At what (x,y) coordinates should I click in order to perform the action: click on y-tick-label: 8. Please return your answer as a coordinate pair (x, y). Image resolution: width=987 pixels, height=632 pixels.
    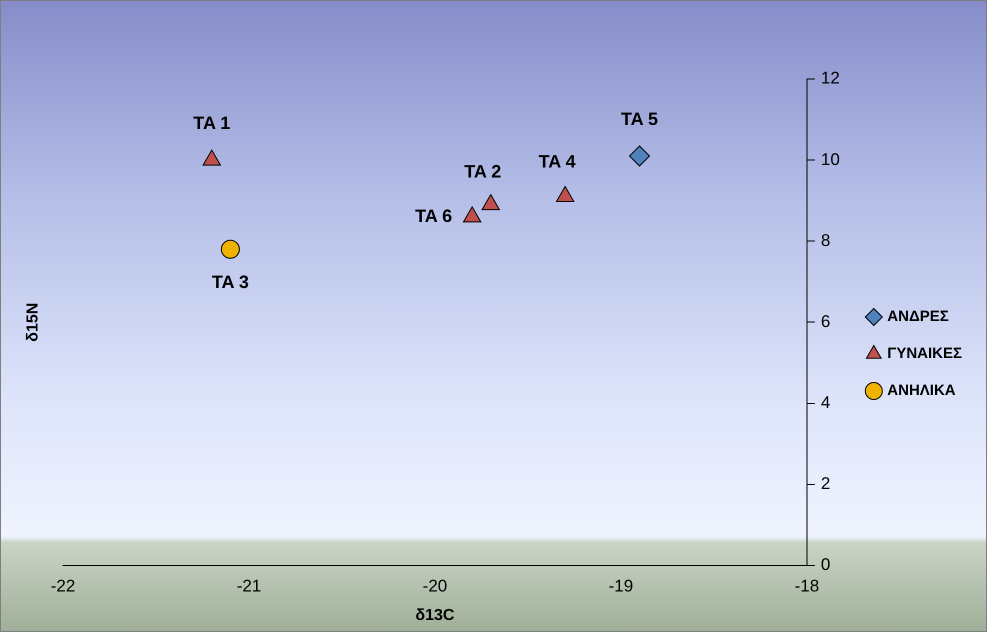
    Looking at the image, I should click on (825, 240).